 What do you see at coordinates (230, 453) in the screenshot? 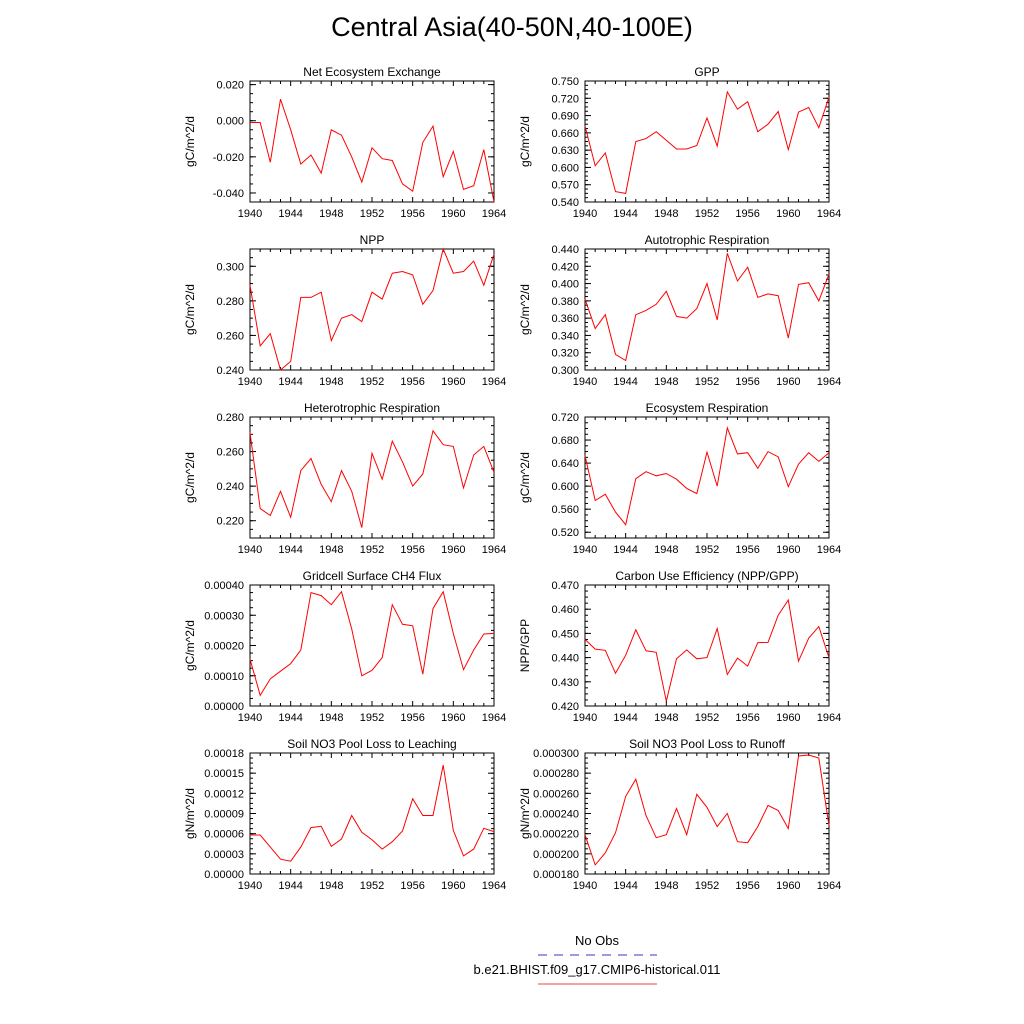
I see `y-tick-label: 0.260` at bounding box center [230, 453].